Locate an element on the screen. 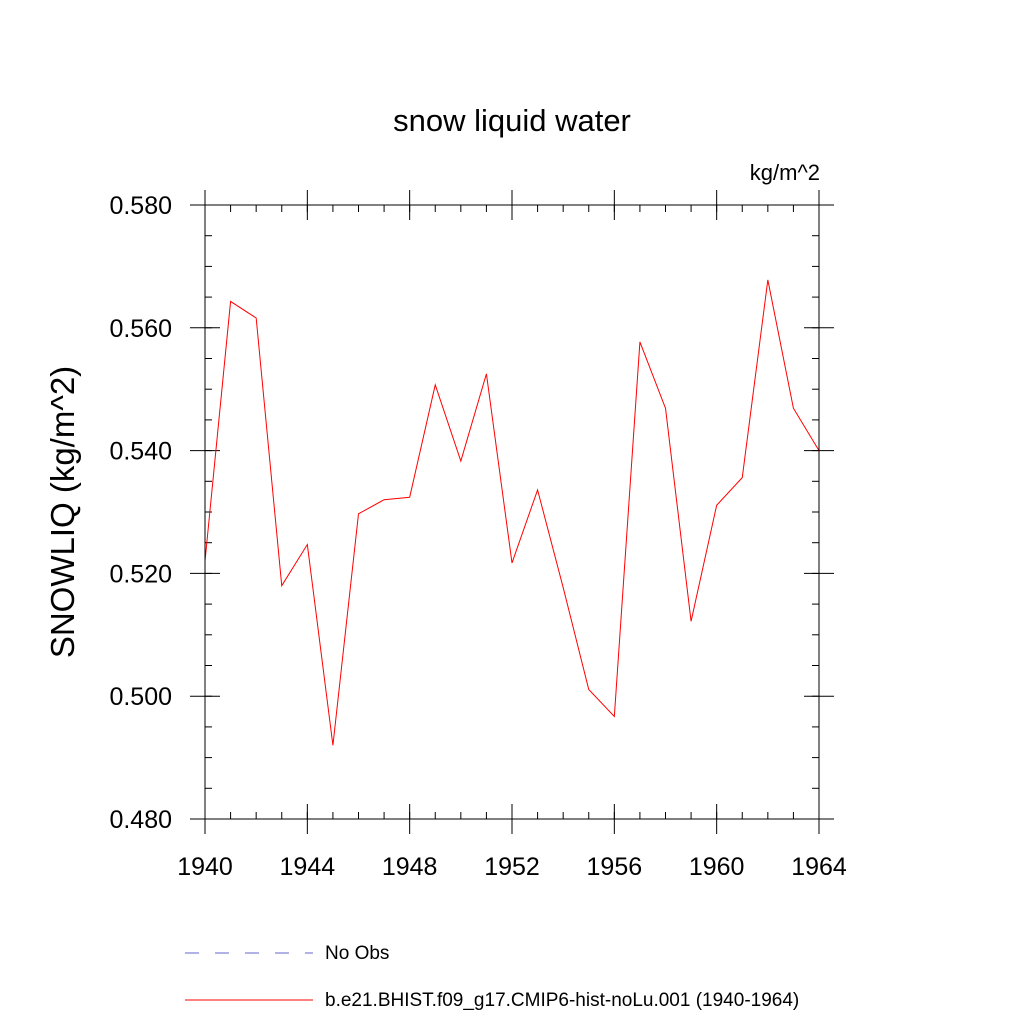  chart-title: snow liquid water is located at coordinates (512, 120).